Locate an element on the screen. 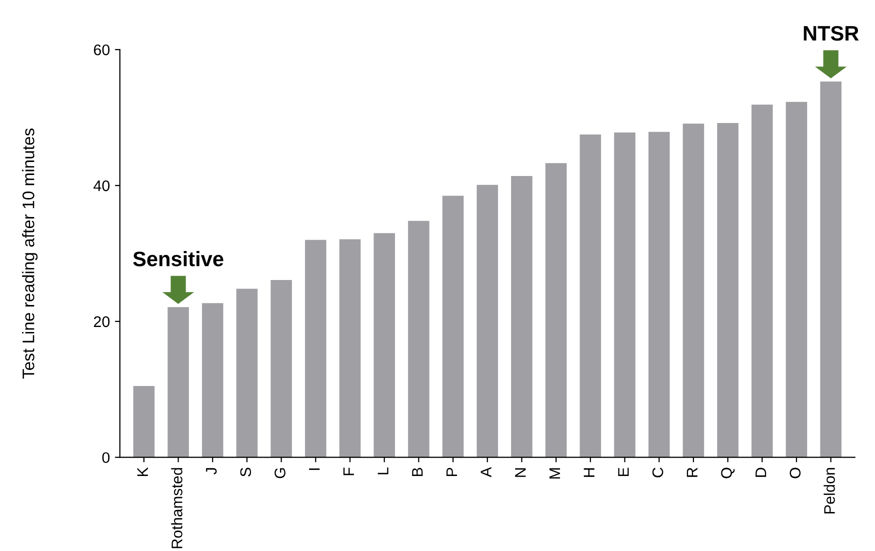  x-tick-label: O is located at coordinates (795, 473).